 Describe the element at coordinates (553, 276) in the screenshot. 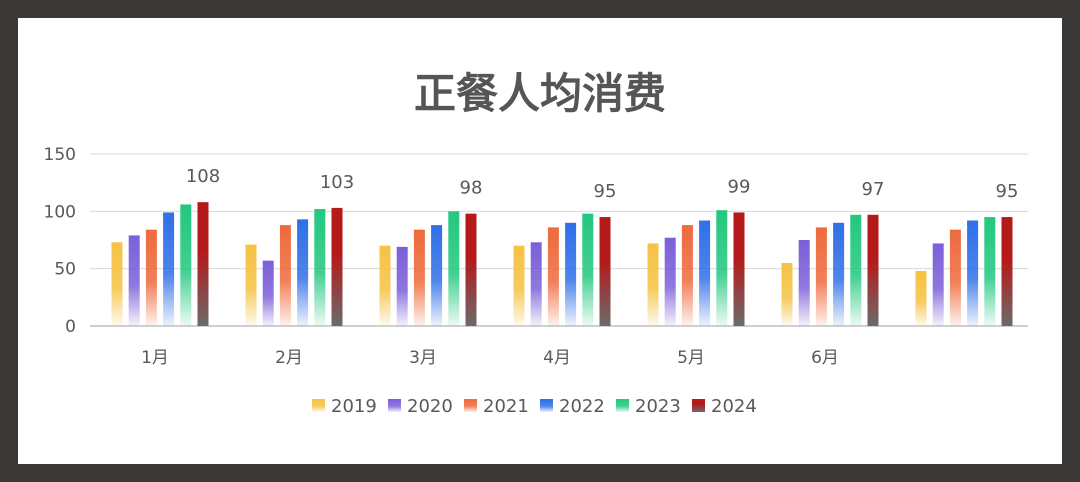

I see `bar-2021-4月` at that location.